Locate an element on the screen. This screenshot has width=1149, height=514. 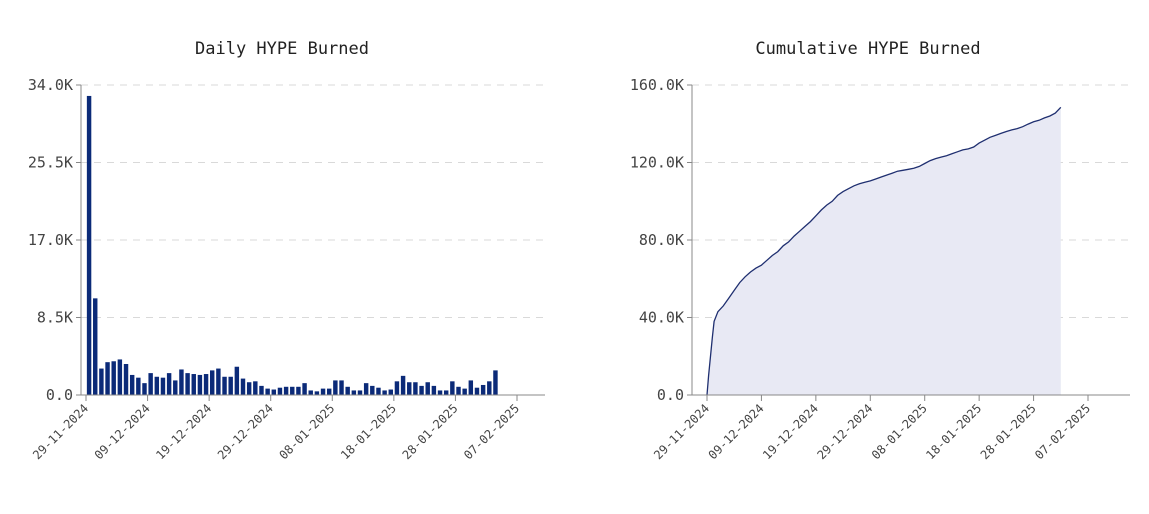
cumulative-y-ticks: 0.0 40.0K 80.0K 120.0K 160.0K is located at coordinates (661, 240).